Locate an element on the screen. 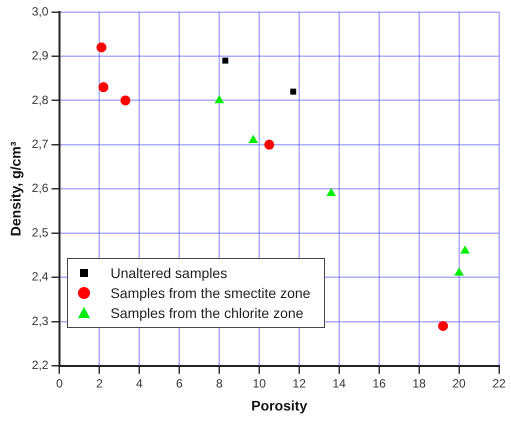 Image resolution: width=511 pixels, height=423 pixels. x-tick-label: 20 is located at coordinates (459, 383).